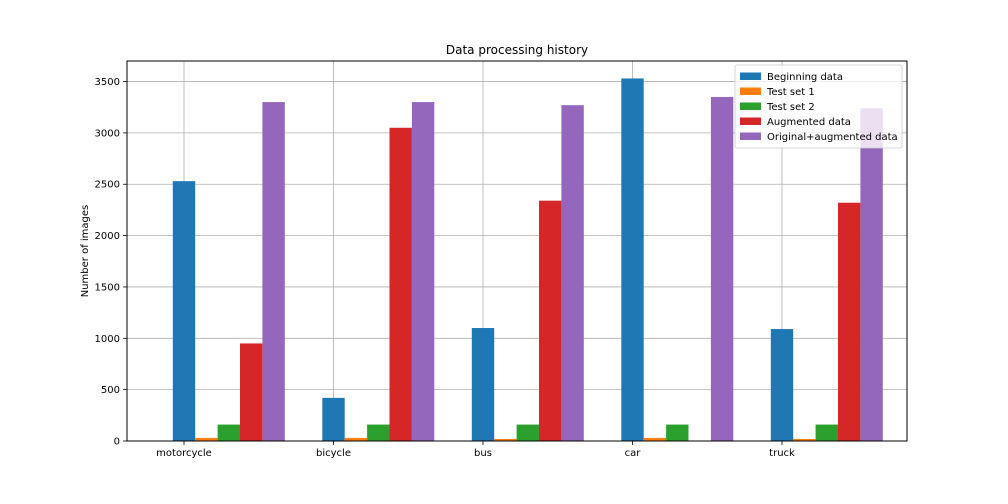 This screenshot has width=1008, height=504. What do you see at coordinates (633, 453) in the screenshot?
I see `x-tick-label: car` at bounding box center [633, 453].